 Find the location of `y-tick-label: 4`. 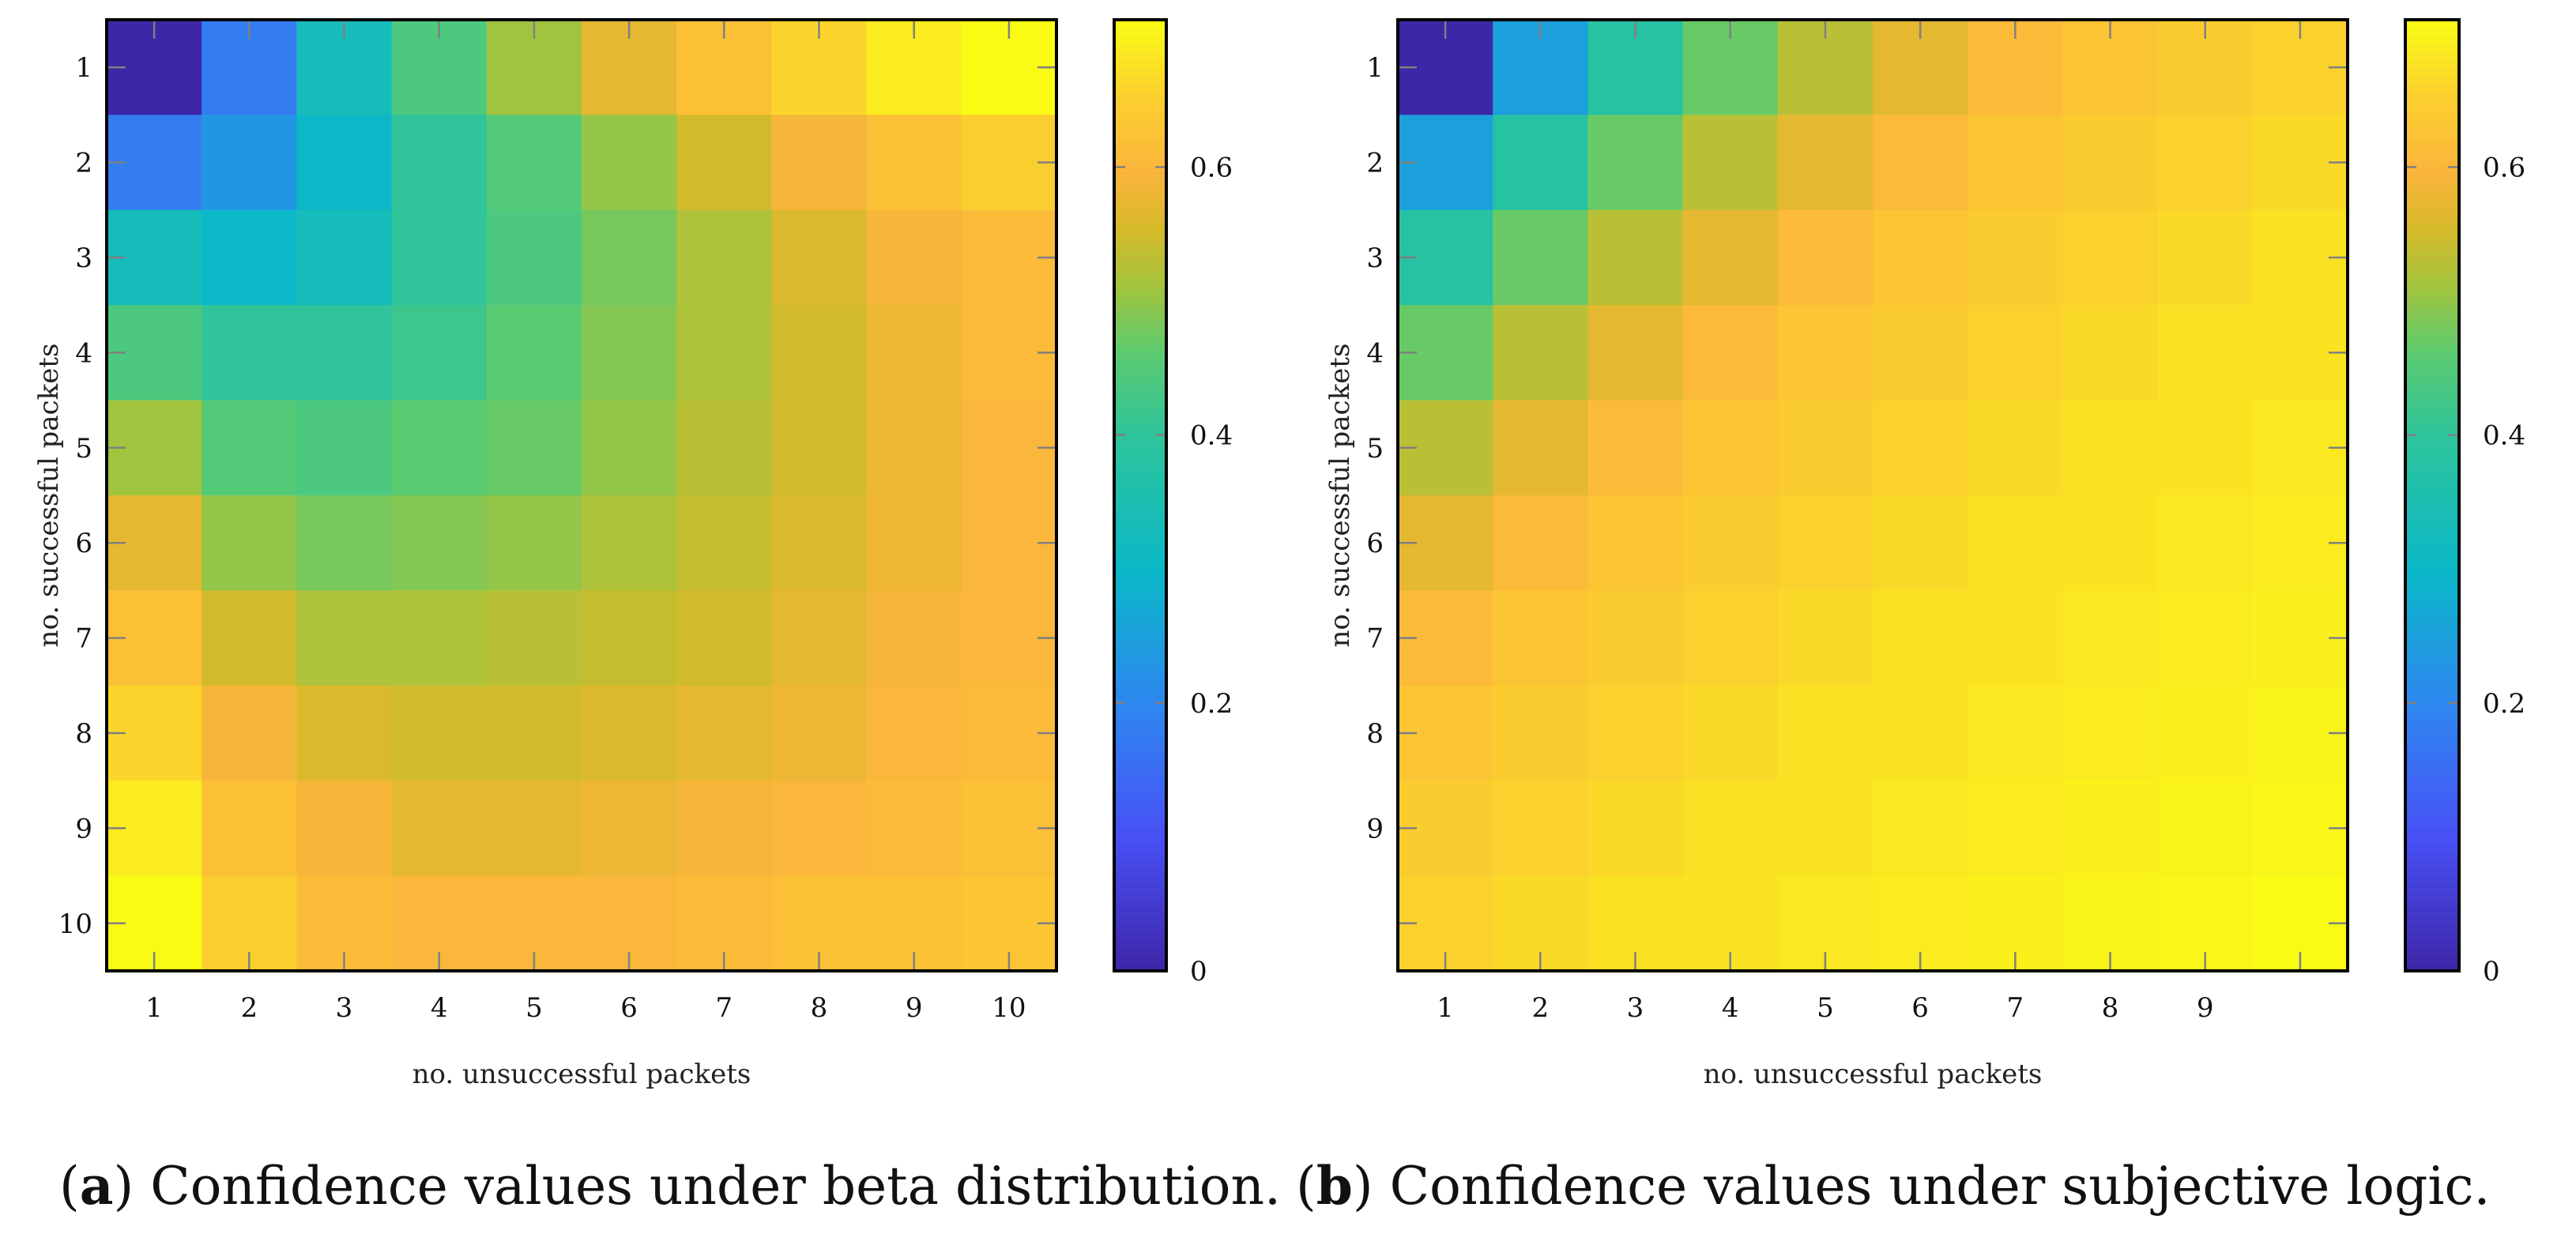

y-tick-label: 4 is located at coordinates (83, 353).